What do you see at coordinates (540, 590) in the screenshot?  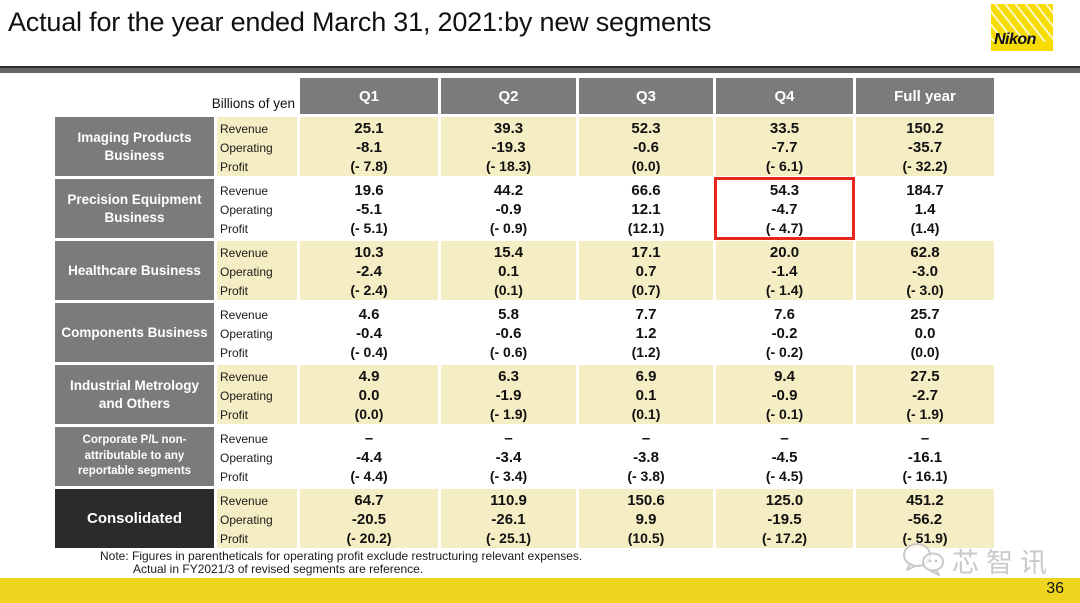 I see `footer-bar: 36` at bounding box center [540, 590].